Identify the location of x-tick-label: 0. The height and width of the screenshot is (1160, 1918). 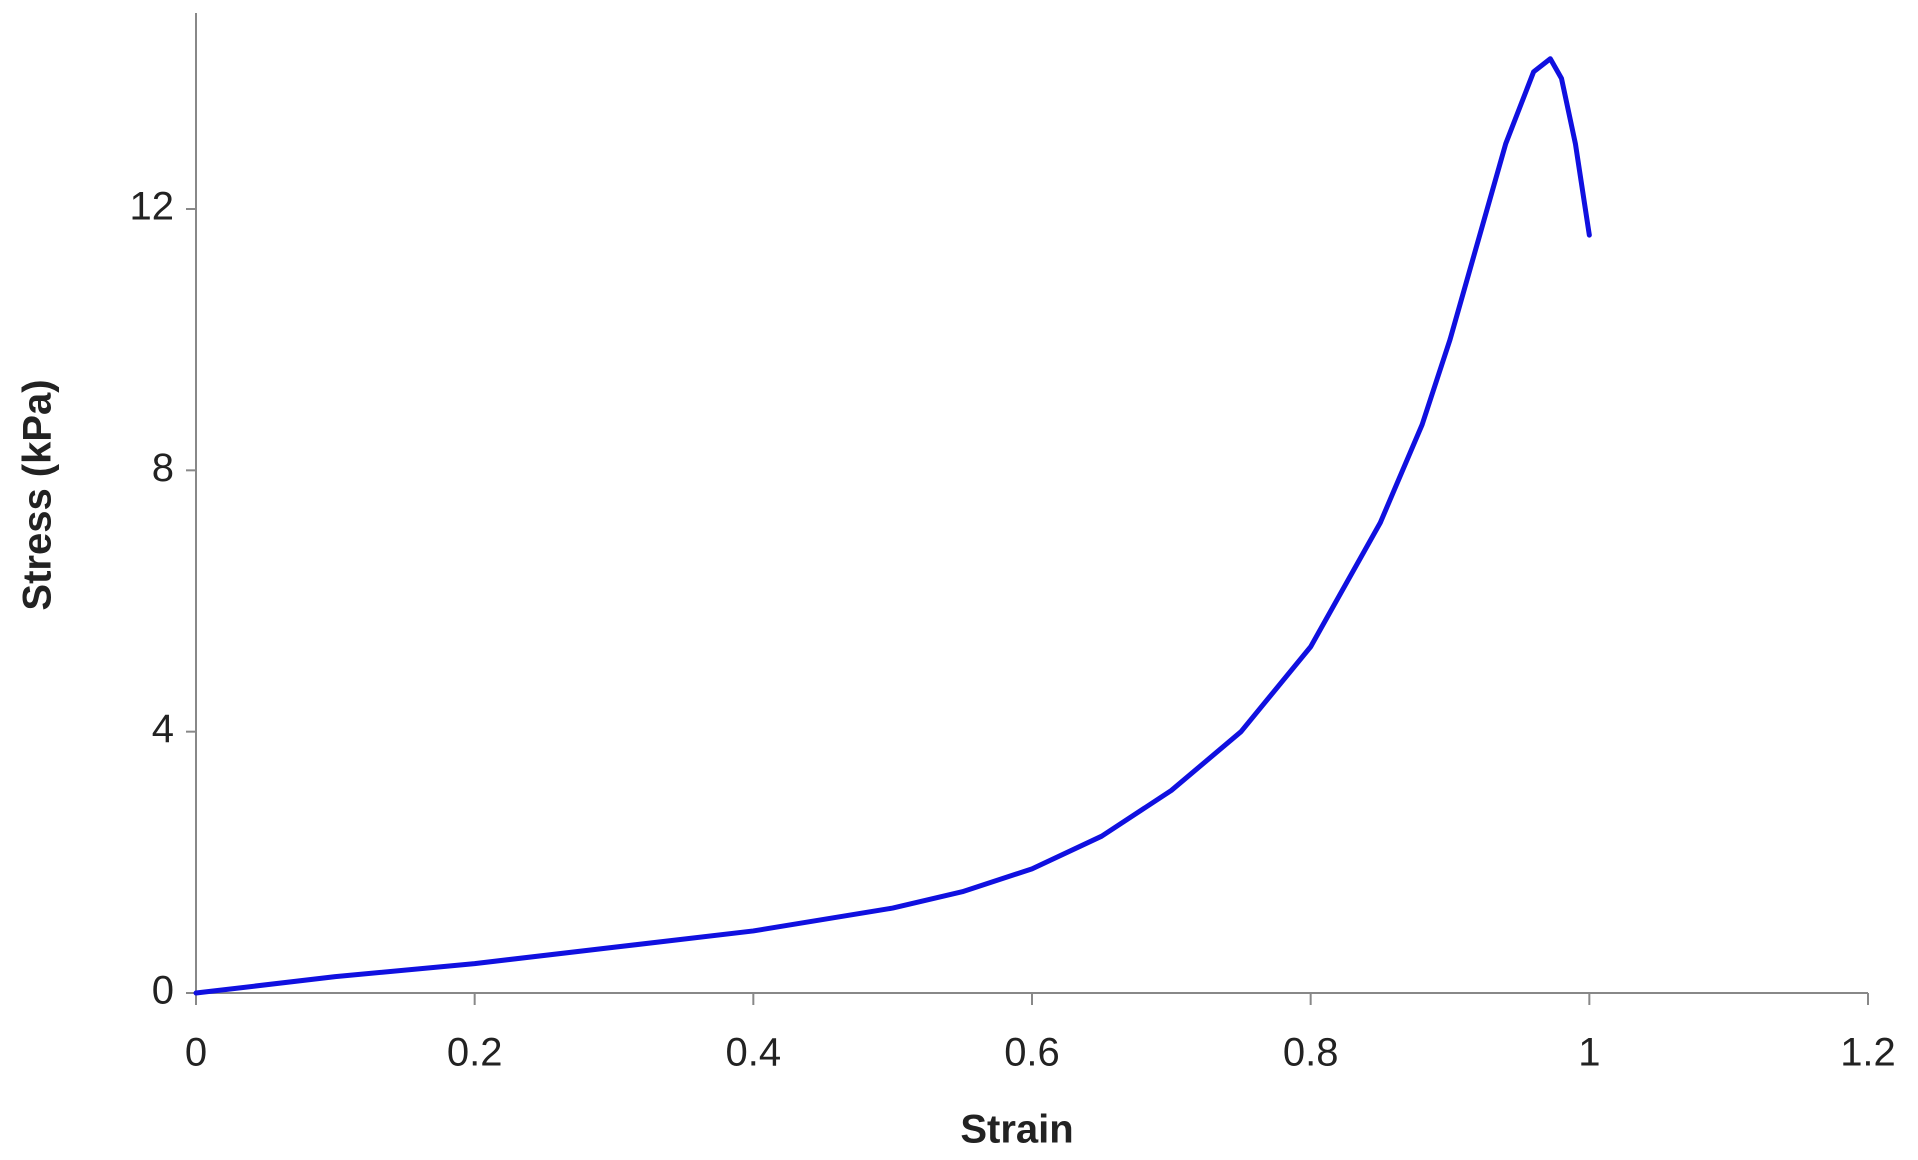
(196, 1053).